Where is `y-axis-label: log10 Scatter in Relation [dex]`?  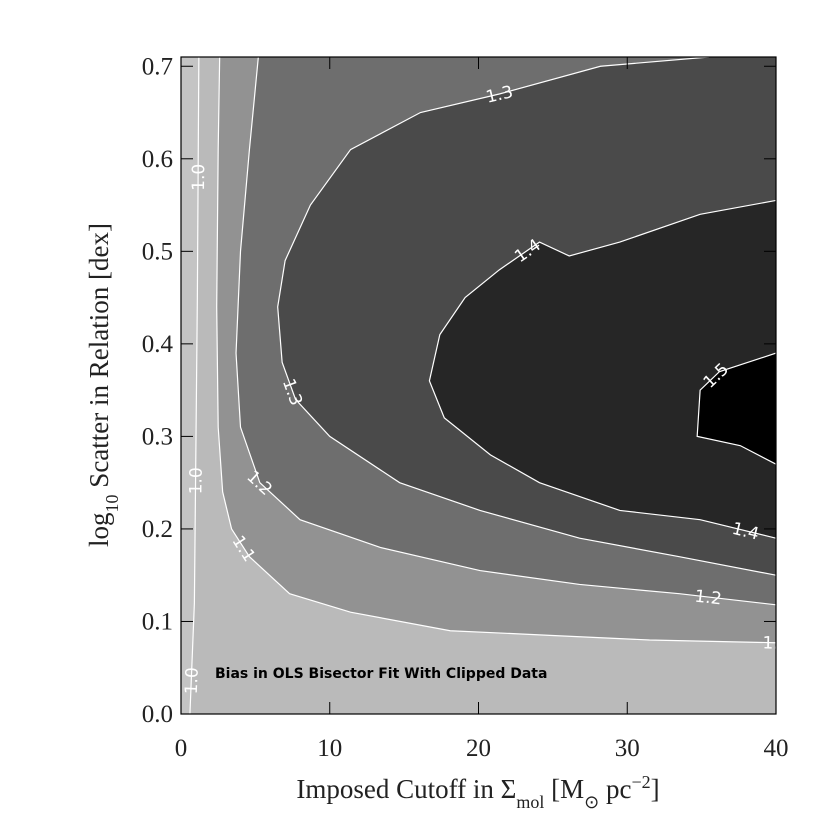
y-axis-label: log10 Scatter in Relation [dex] is located at coordinates (103, 385).